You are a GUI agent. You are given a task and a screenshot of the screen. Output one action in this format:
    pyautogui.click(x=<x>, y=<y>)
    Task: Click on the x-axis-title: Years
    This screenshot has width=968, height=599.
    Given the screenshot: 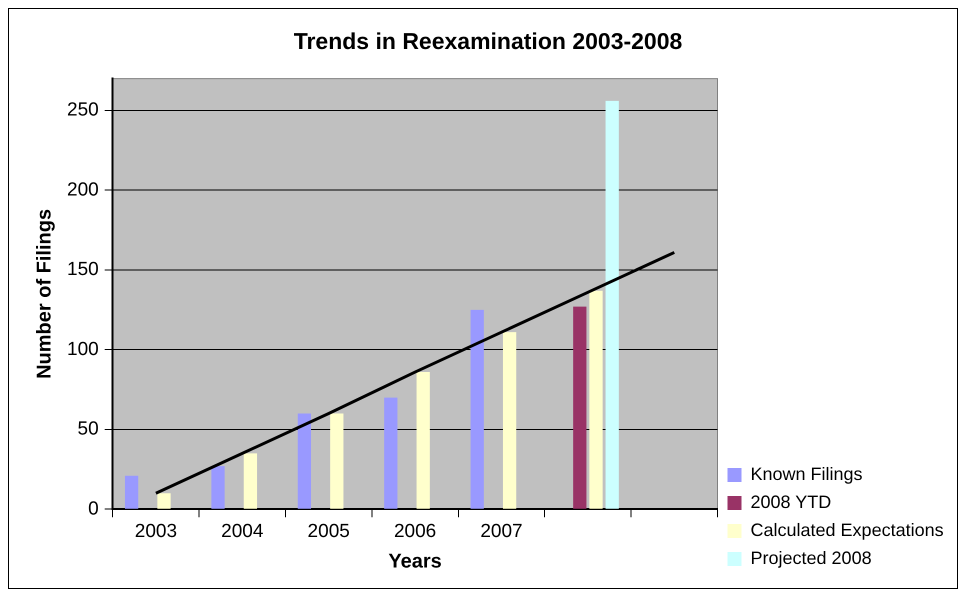 What is the action you would take?
    pyautogui.click(x=415, y=561)
    